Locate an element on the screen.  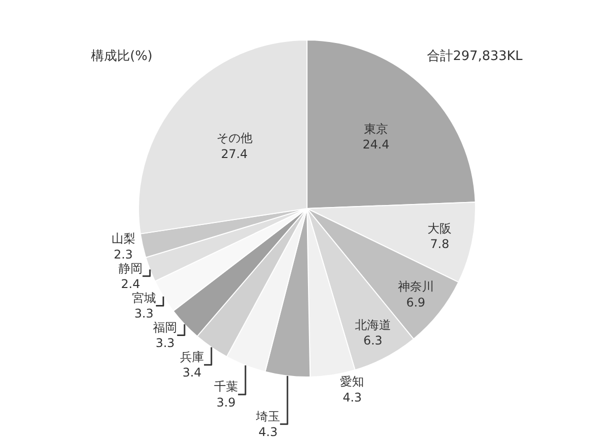
data-label: 7.8 is located at coordinates (440, 244).